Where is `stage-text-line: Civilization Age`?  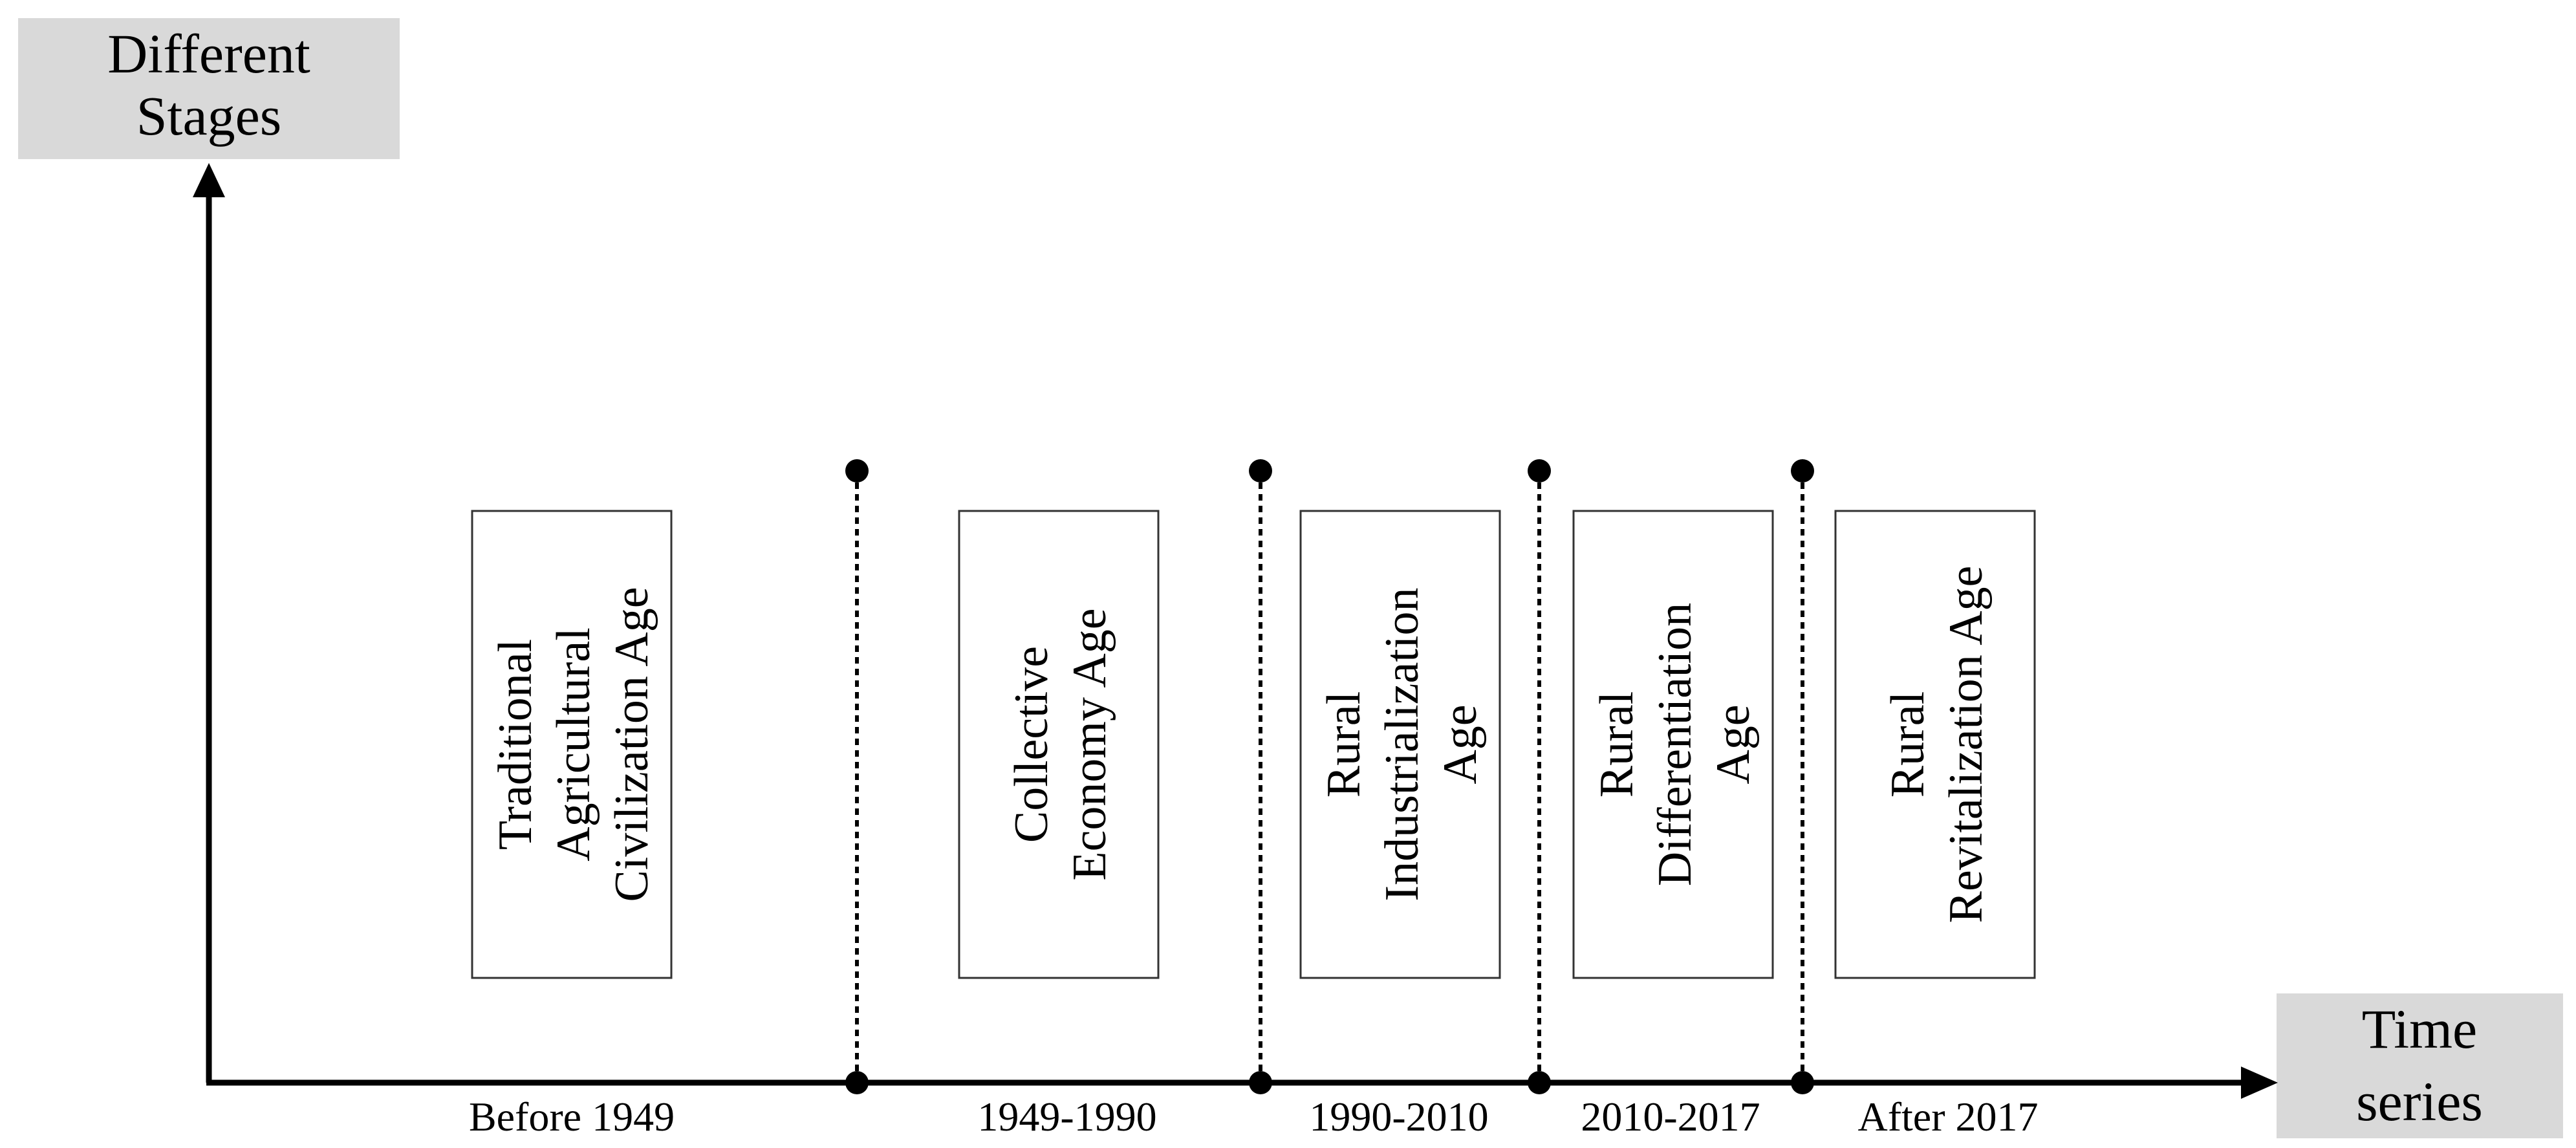
stage-text-line: Civilization Age is located at coordinates (631, 744).